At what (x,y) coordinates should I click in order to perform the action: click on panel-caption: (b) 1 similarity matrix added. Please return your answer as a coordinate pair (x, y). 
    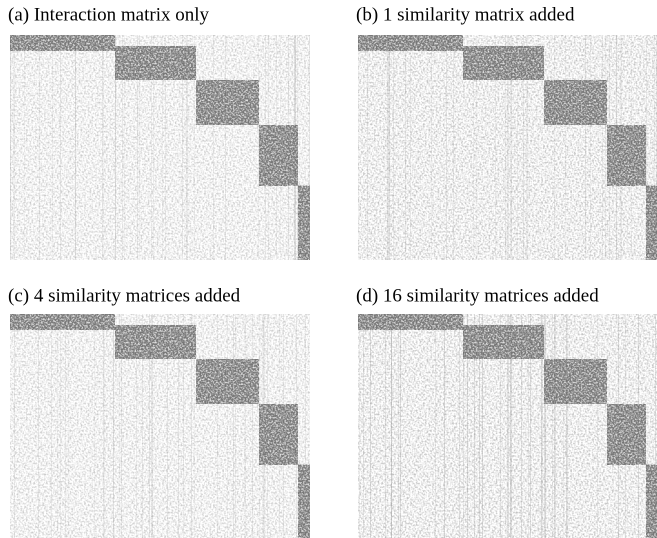
    Looking at the image, I should click on (465, 14).